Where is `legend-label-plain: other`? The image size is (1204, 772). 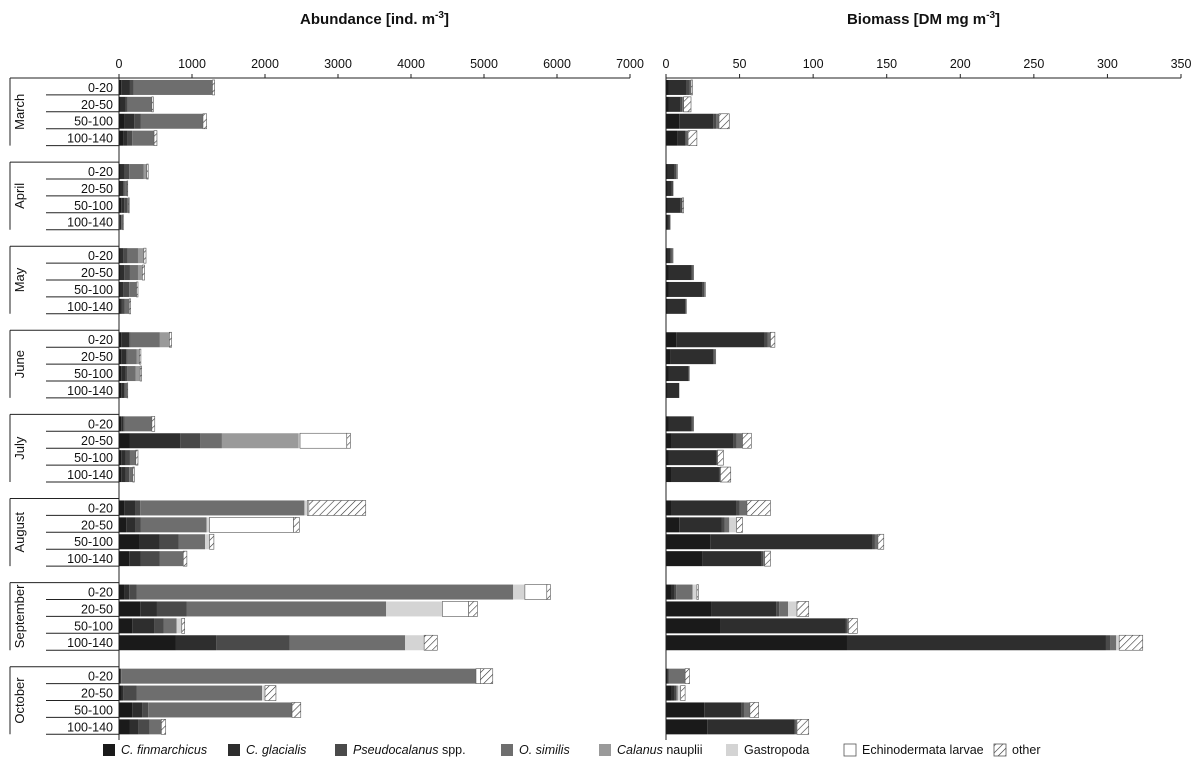 legend-label-plain: other is located at coordinates (1026, 750).